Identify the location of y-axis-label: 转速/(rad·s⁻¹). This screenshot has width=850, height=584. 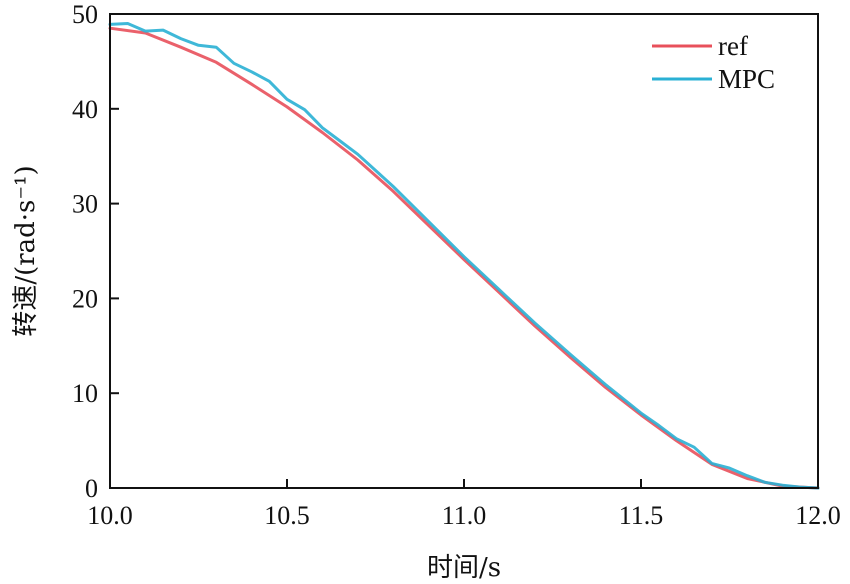
(26, 250).